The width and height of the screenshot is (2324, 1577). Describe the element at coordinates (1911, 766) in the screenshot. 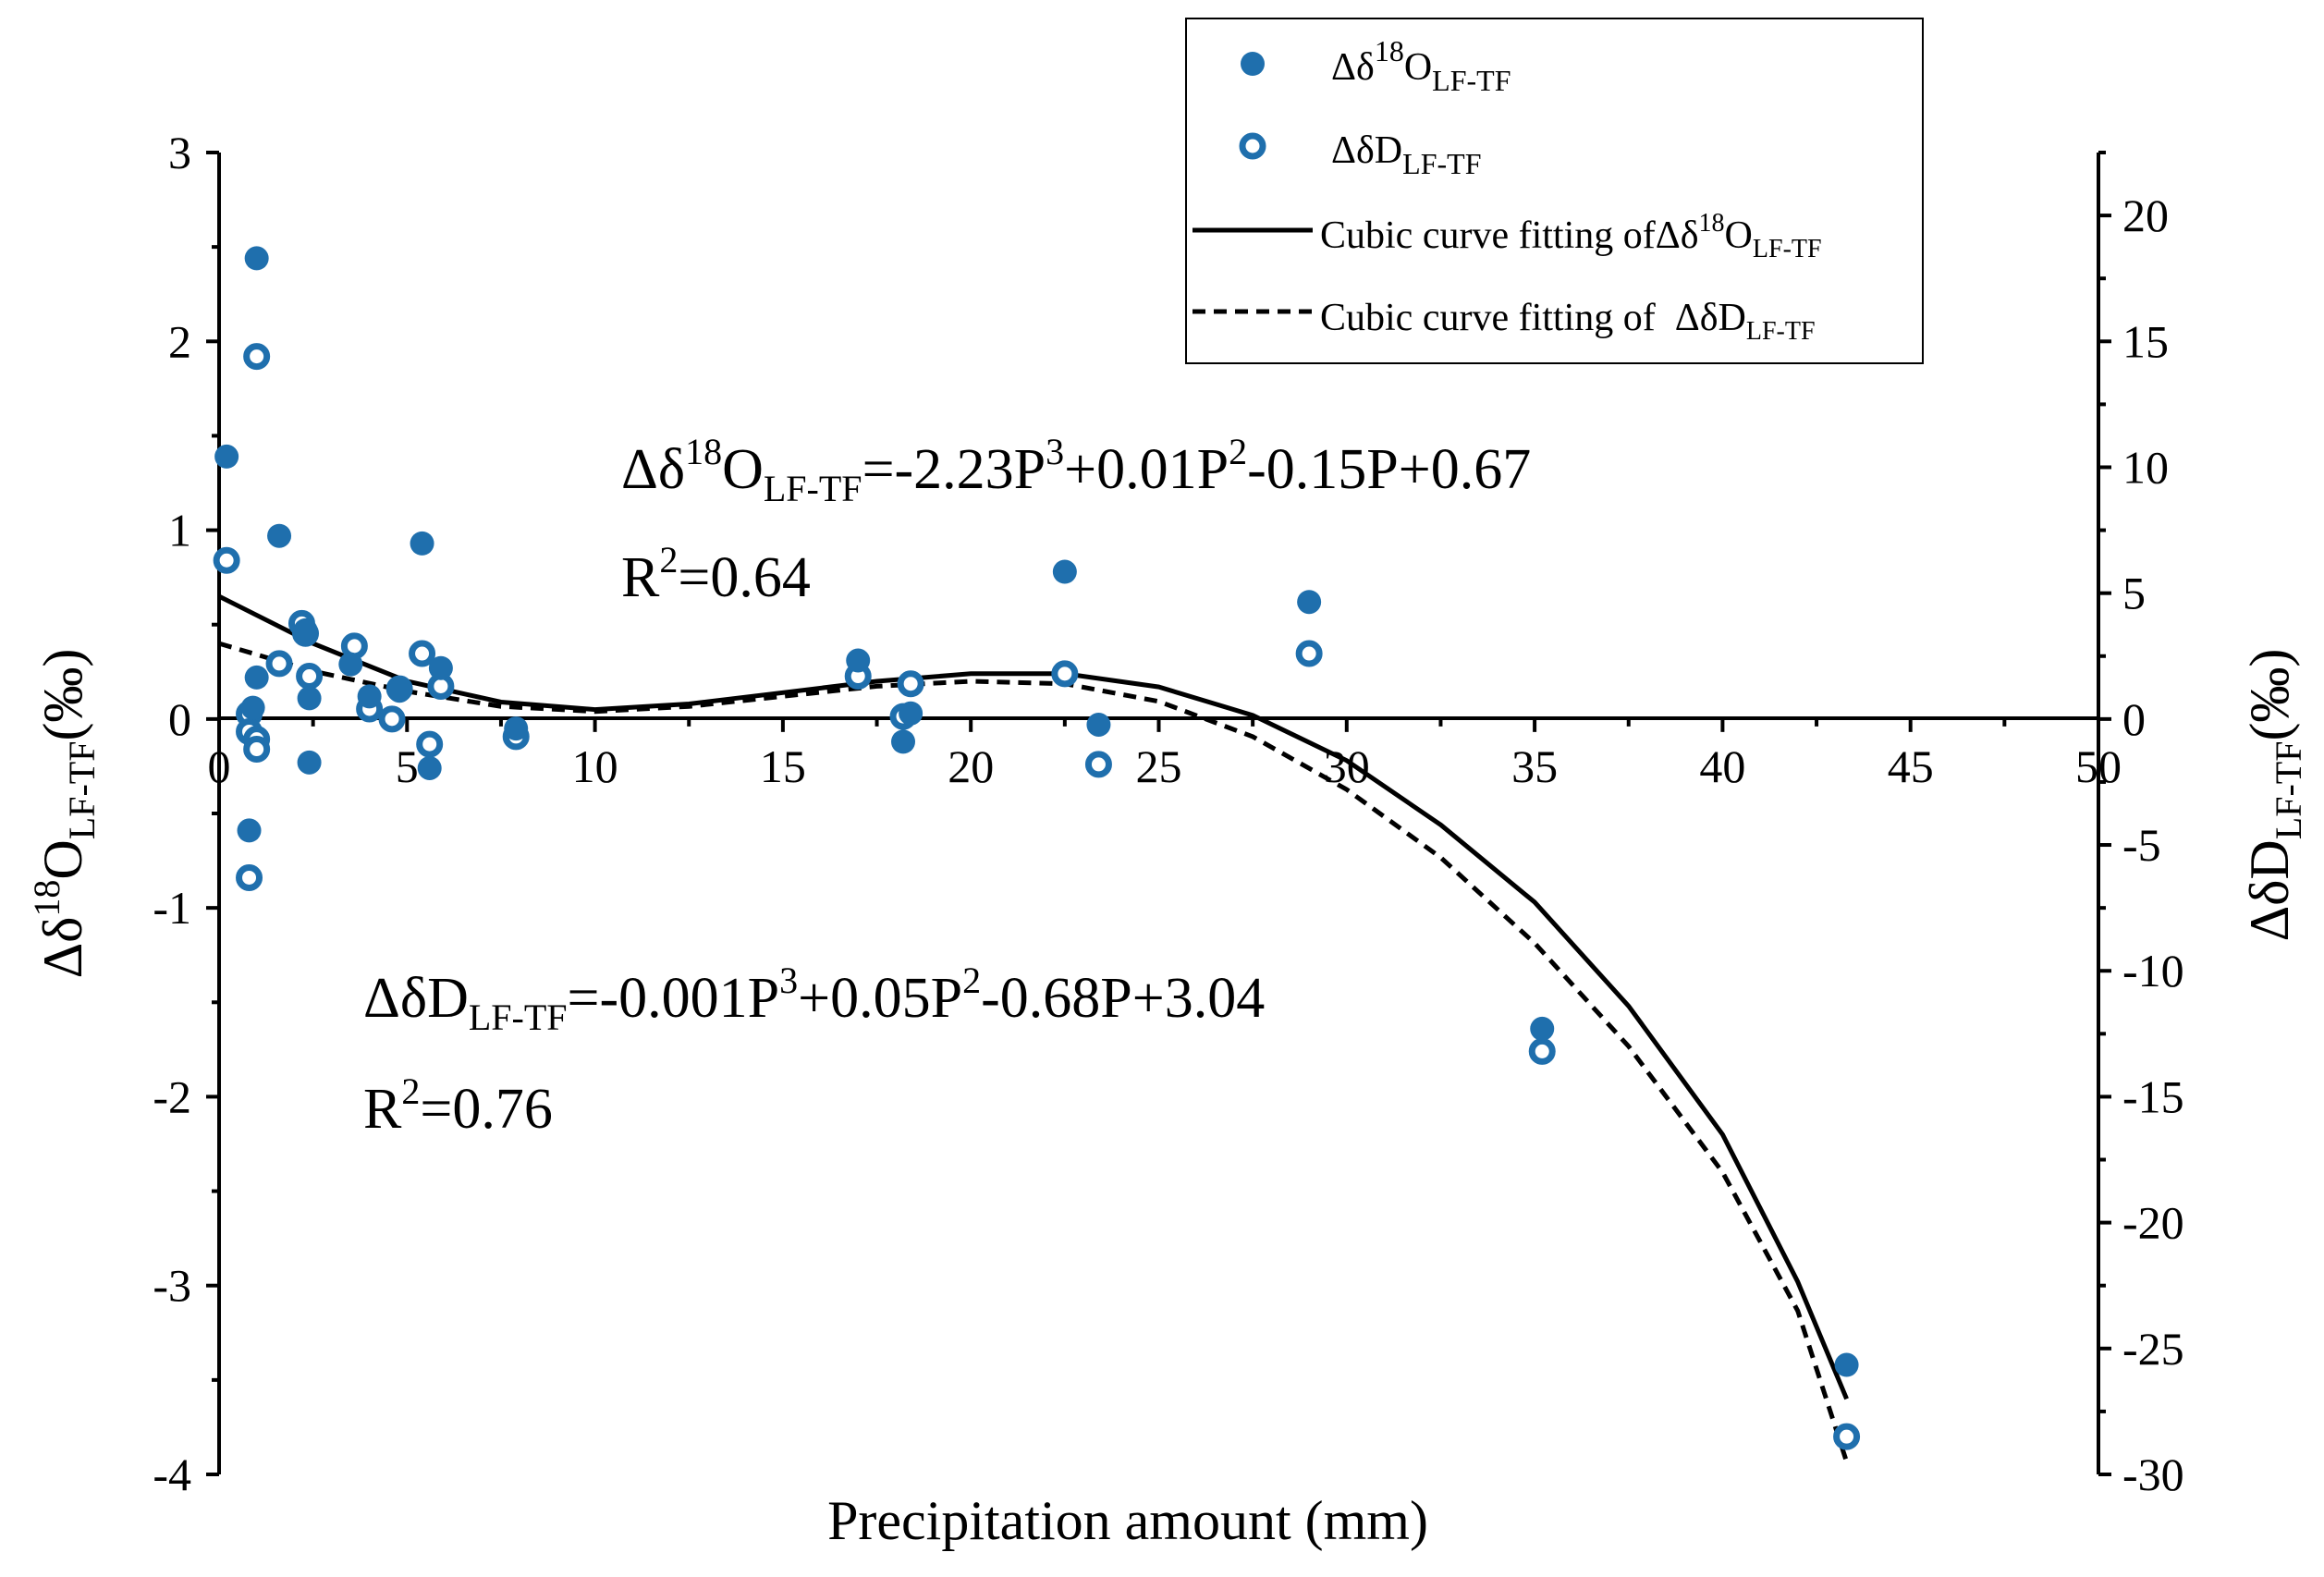

I see `x-tick-label: 45` at that location.